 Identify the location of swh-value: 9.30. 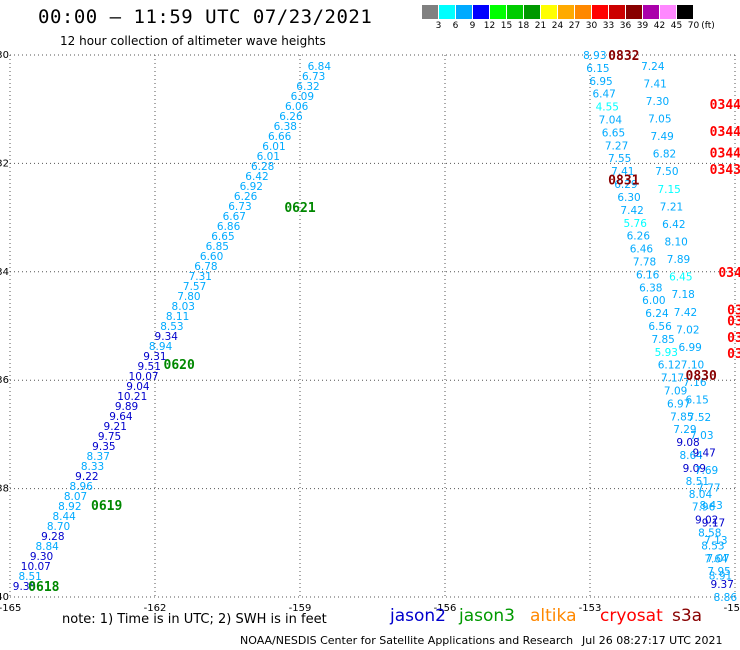
(41, 557).